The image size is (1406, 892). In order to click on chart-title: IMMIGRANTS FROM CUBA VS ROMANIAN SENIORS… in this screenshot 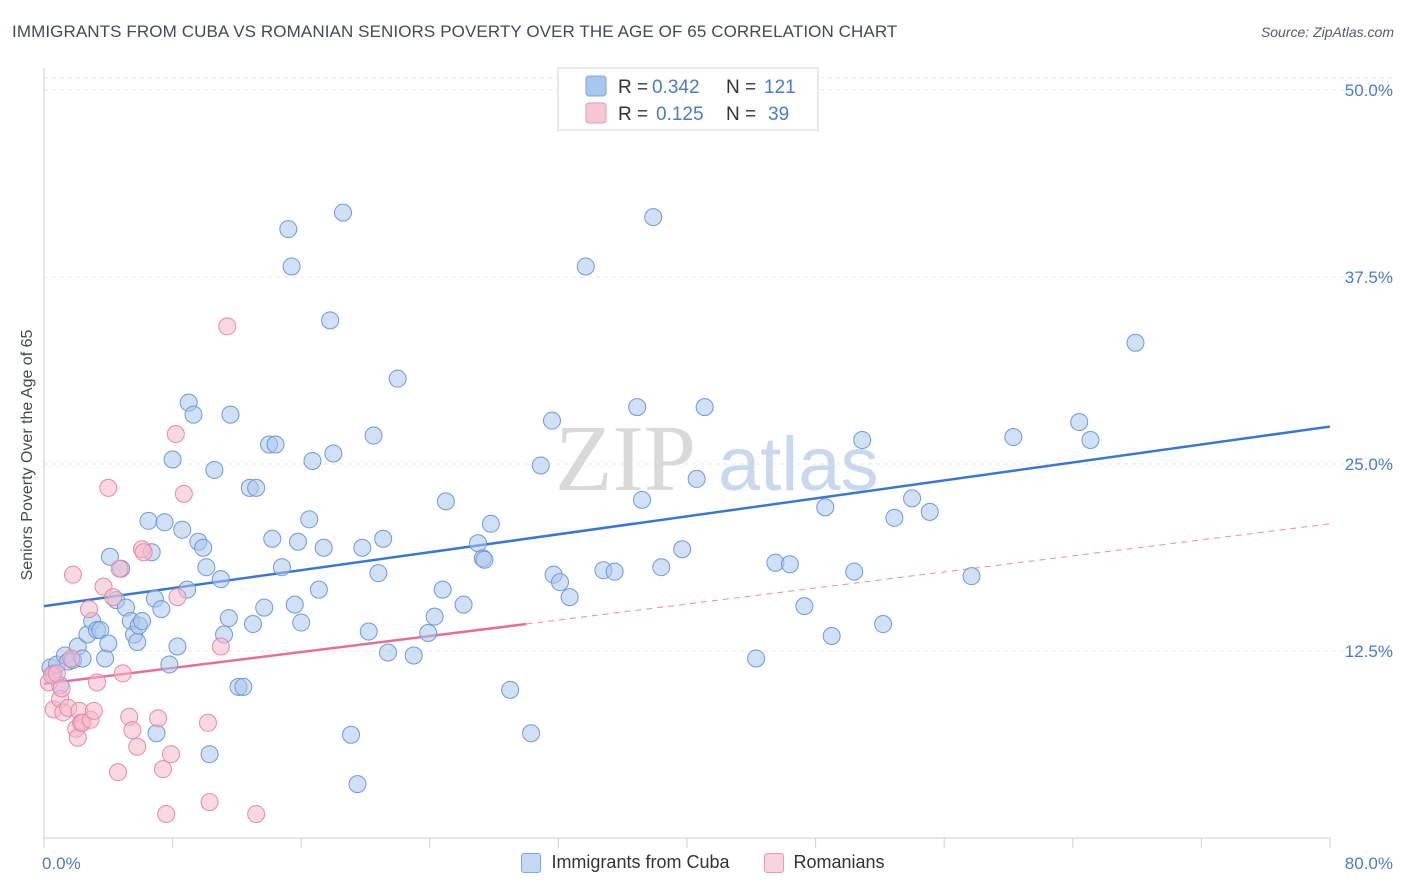, I will do `click(455, 31)`.